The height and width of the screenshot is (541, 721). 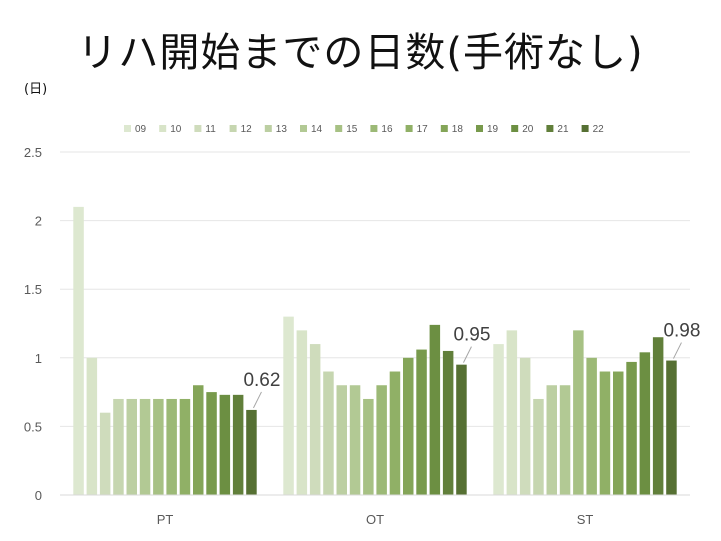 What do you see at coordinates (282, 129) in the screenshot?
I see `legend-label: 13` at bounding box center [282, 129].